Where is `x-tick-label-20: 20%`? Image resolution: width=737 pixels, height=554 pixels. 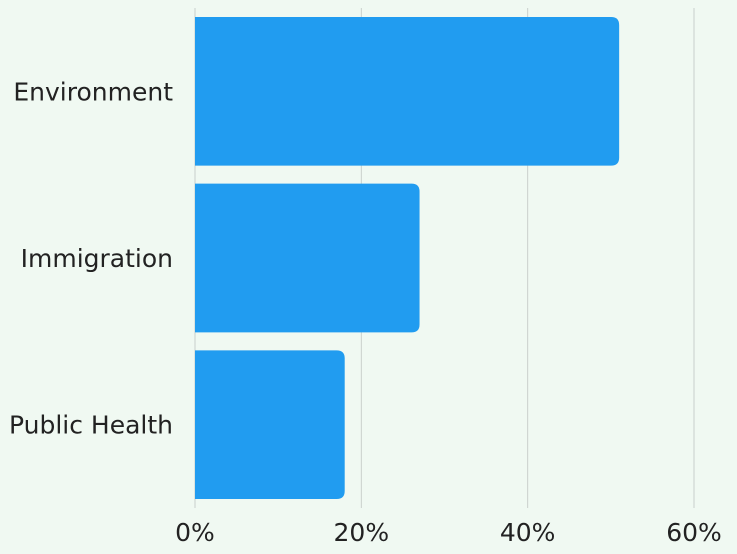
x-tick-label-20: 20% is located at coordinates (362, 532).